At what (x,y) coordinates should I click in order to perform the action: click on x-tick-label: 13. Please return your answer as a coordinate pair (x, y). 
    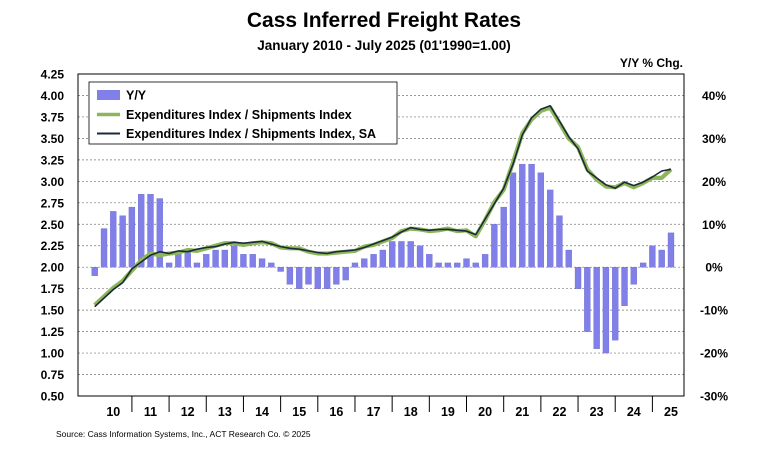
    Looking at the image, I should click on (225, 412).